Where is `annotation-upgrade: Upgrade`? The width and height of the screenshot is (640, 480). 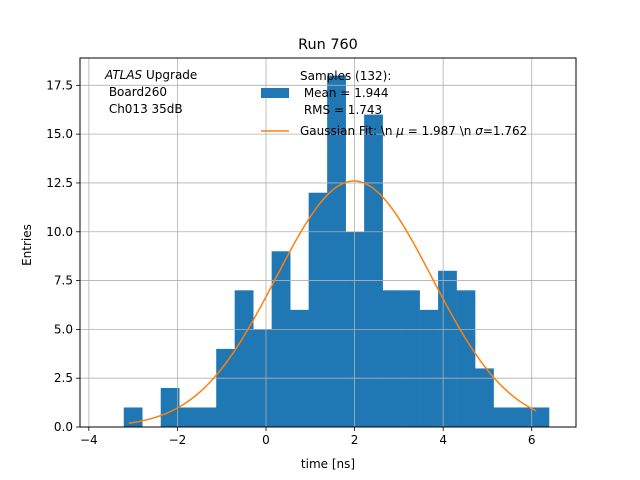 annotation-upgrade: Upgrade is located at coordinates (169, 75).